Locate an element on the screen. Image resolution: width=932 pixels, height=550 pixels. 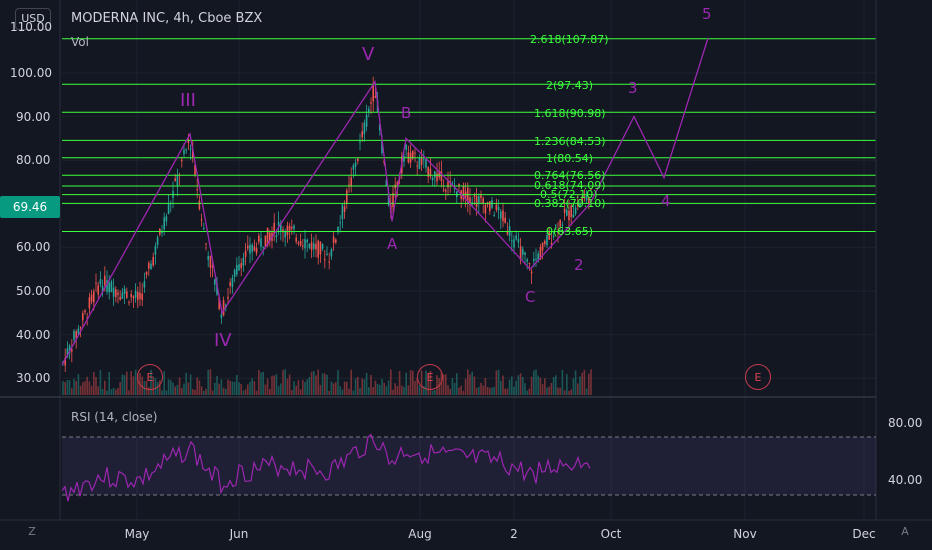
x-tick: Jun is located at coordinates (239, 534).